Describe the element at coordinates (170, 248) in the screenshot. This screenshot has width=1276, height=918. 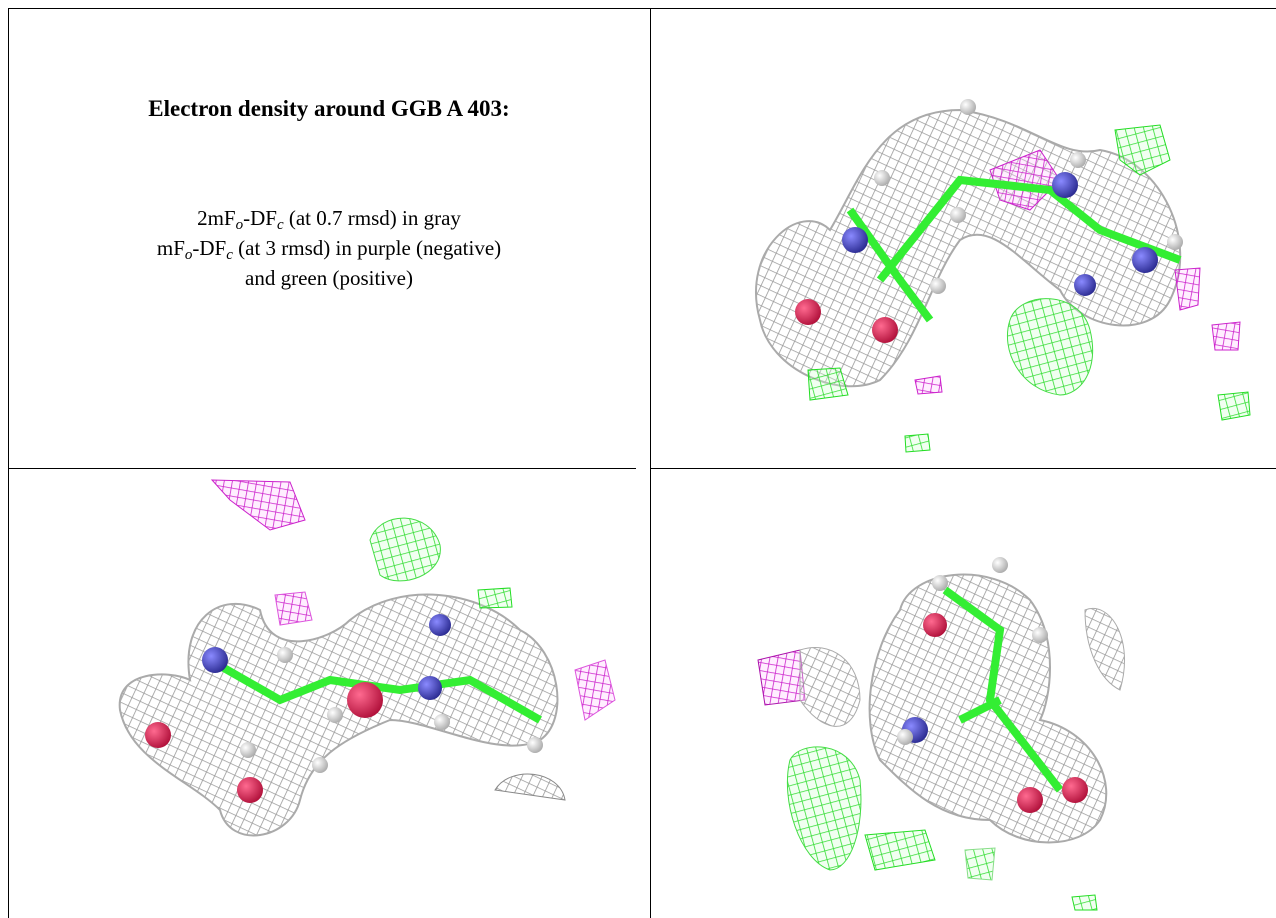
I see `text: mF` at that location.